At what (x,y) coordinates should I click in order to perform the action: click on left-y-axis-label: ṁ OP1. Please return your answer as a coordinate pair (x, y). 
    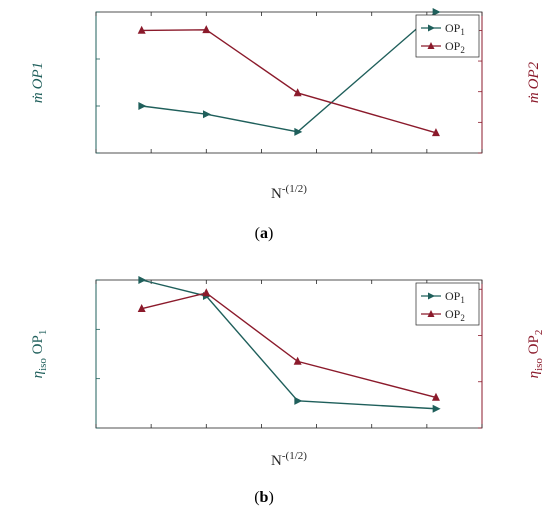
    Looking at the image, I should click on (38, 82).